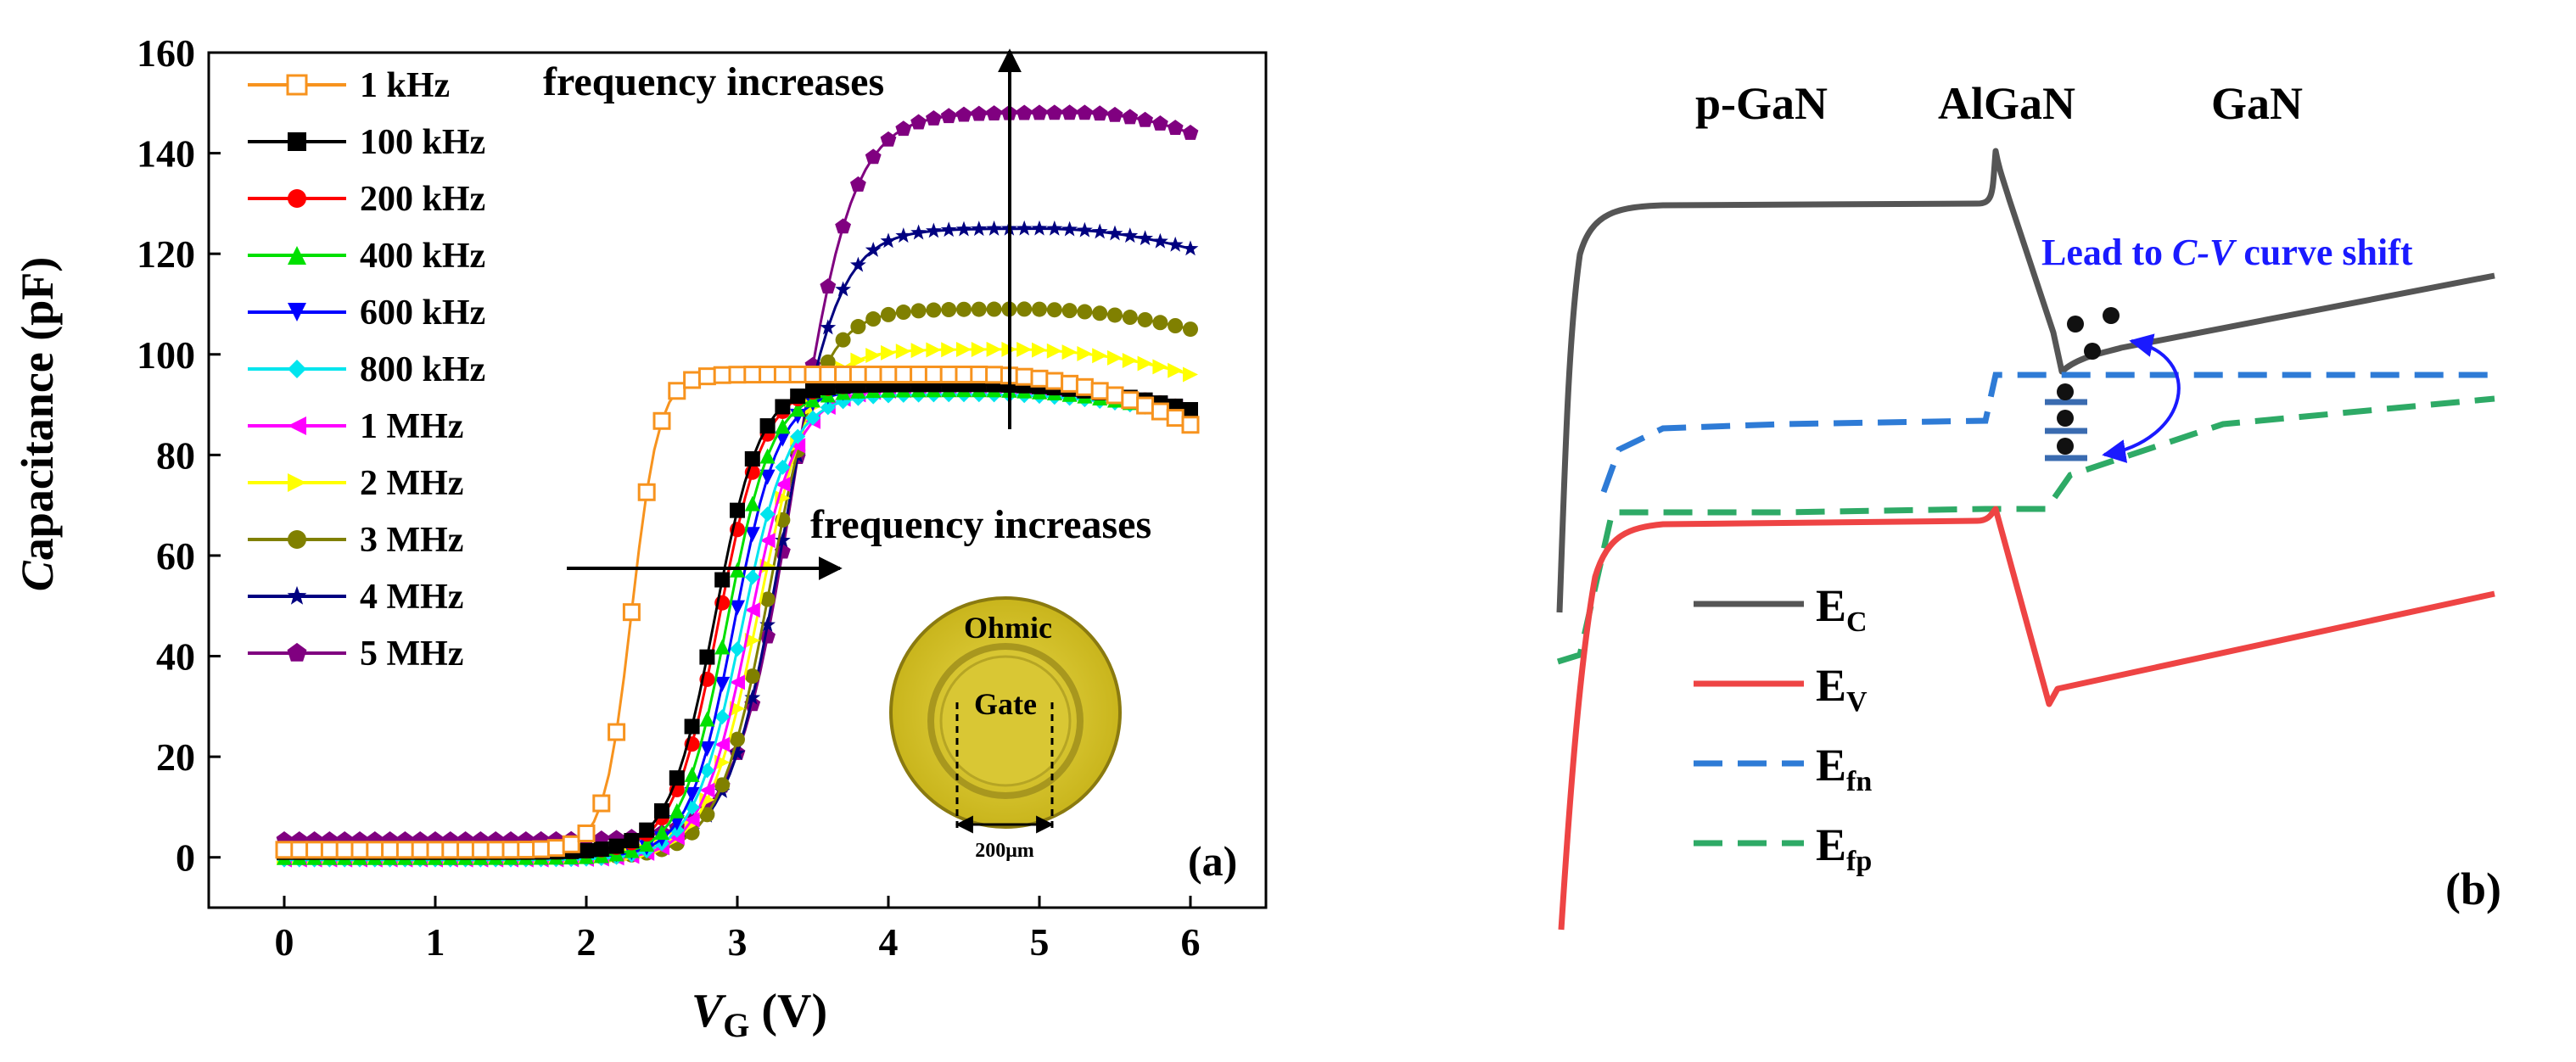 The width and height of the screenshot is (2576, 1062). What do you see at coordinates (981, 524) in the screenshot?
I see `annotation-mid: frequency increases` at bounding box center [981, 524].